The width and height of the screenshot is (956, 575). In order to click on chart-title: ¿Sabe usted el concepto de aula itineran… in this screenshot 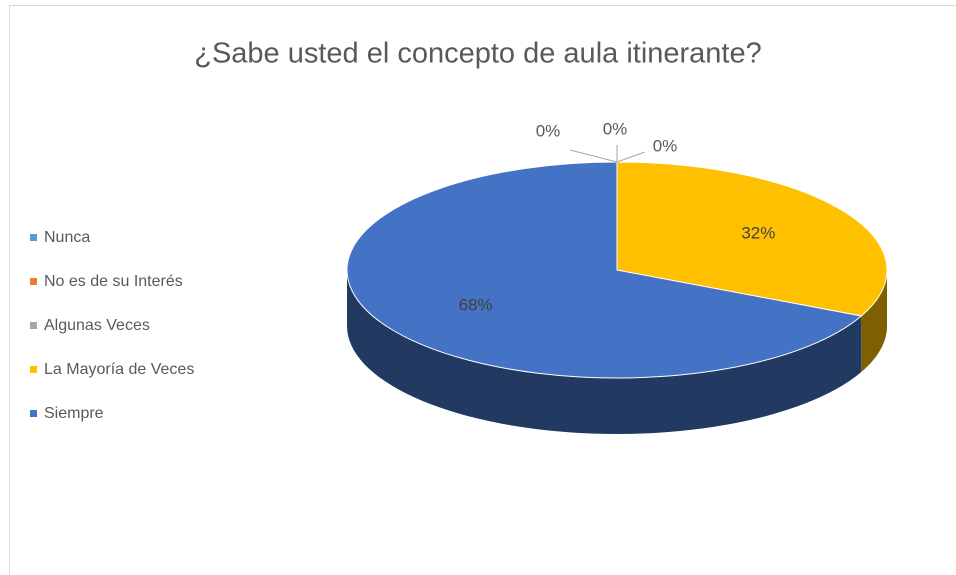, I will do `click(478, 54)`.